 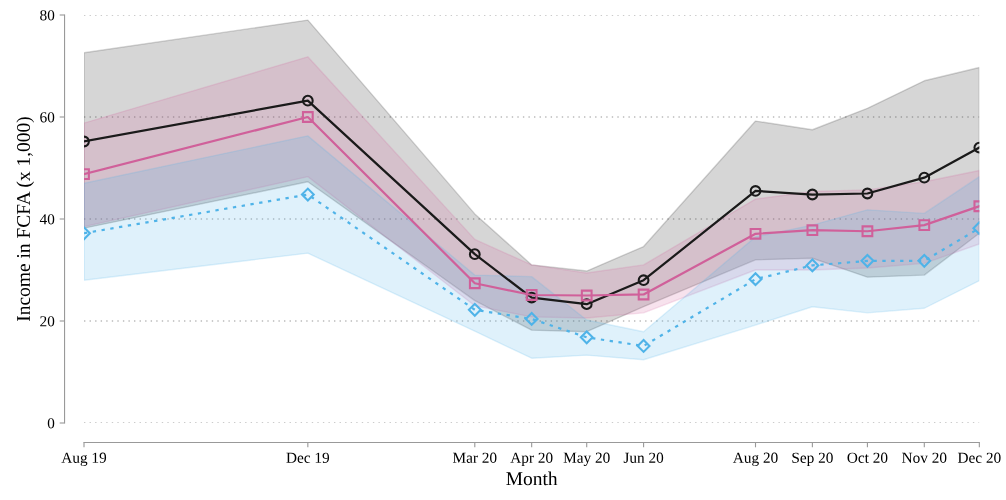 I want to click on y-tick-label: 40, so click(x=47, y=219).